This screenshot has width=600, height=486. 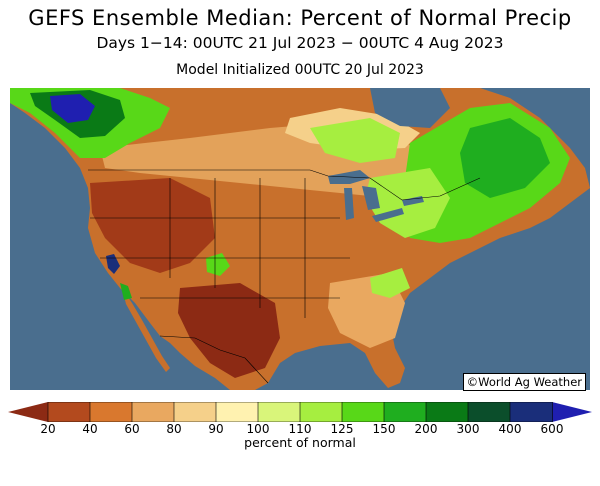 I want to click on nw-canada-extreme, so click(x=72, y=108).